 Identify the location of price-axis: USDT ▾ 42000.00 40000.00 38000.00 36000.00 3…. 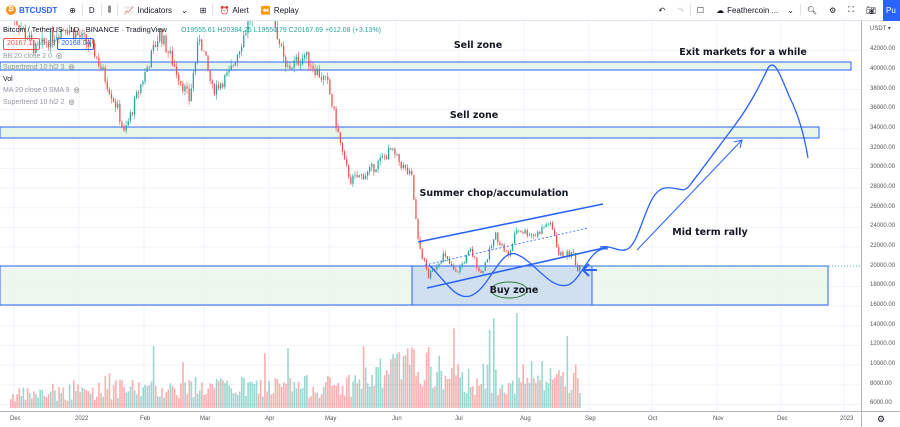
(880, 216).